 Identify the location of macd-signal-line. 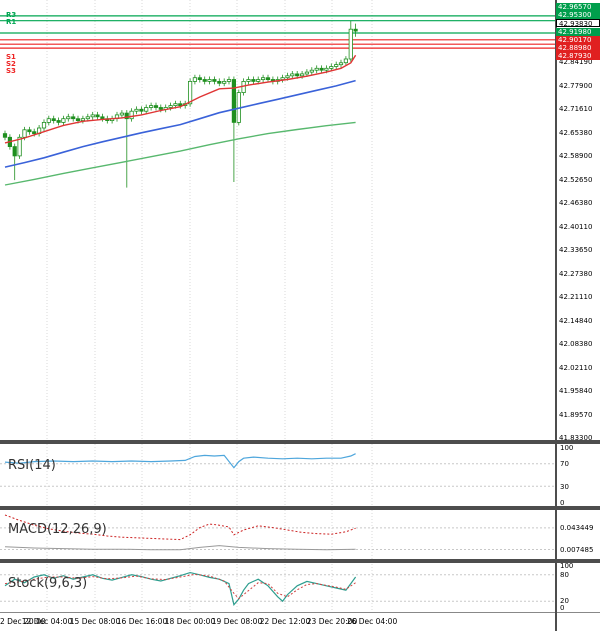
(180, 548).